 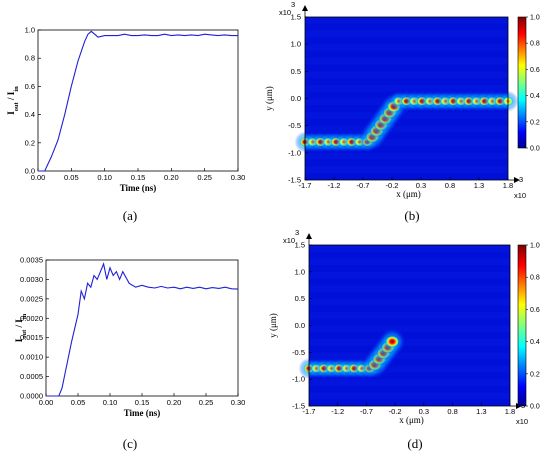 What do you see at coordinates (13, 100) in the screenshot?
I see `y-axis-label: Iout / Iin` at bounding box center [13, 100].